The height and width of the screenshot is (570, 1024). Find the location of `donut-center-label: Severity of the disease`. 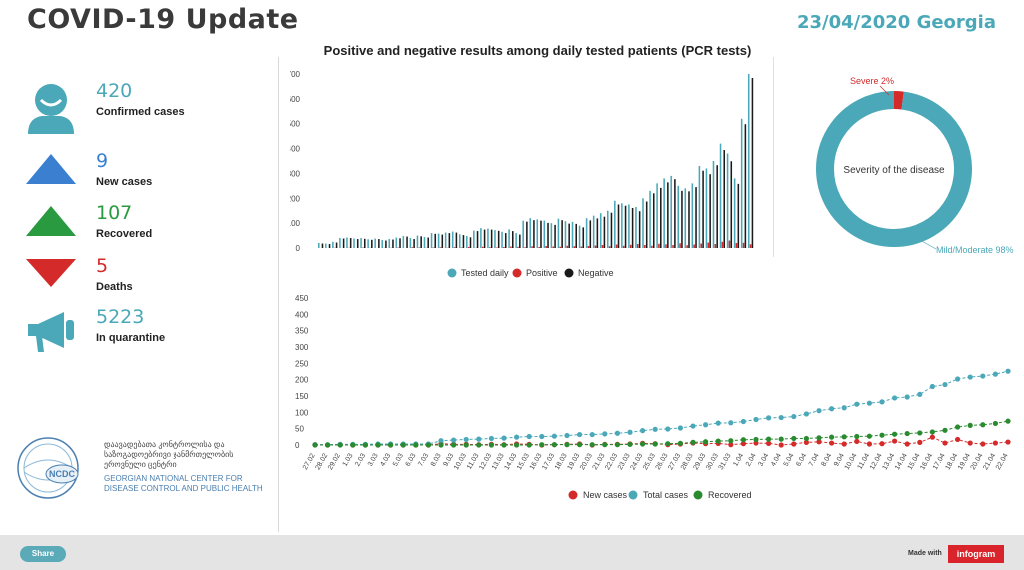

donut-center-label: Severity of the disease is located at coordinates (894, 170).